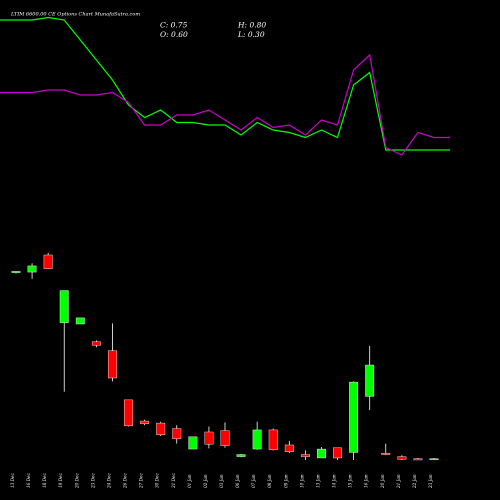 This screenshot has width=500, height=500. What do you see at coordinates (189, 481) in the screenshot?
I see `x-tick-label: 01 Jan` at bounding box center [189, 481].